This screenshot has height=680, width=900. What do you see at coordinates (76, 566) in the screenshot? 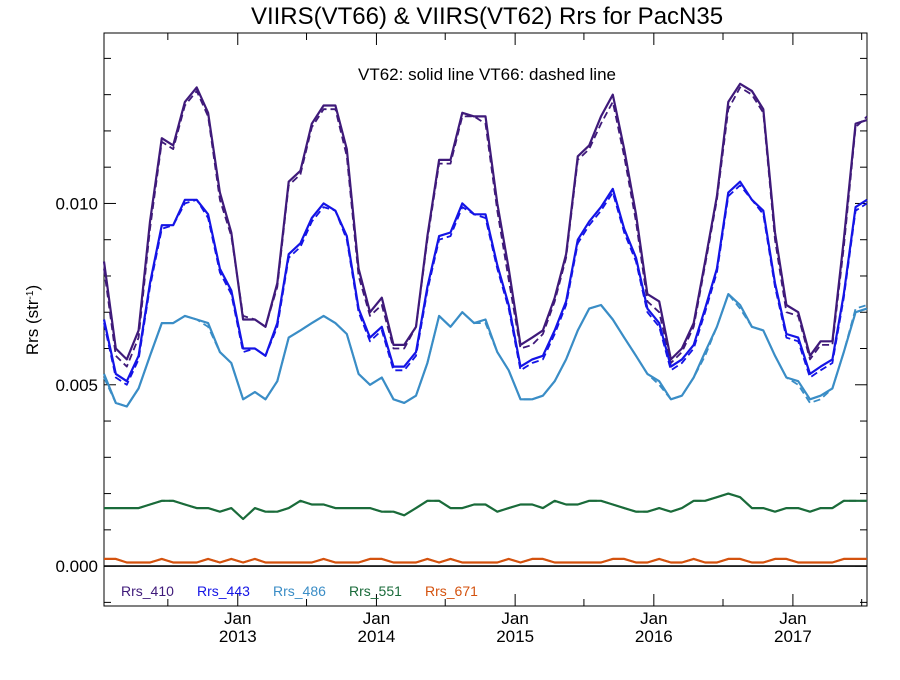
I see `y-tick-label: 0.000` at bounding box center [76, 566].